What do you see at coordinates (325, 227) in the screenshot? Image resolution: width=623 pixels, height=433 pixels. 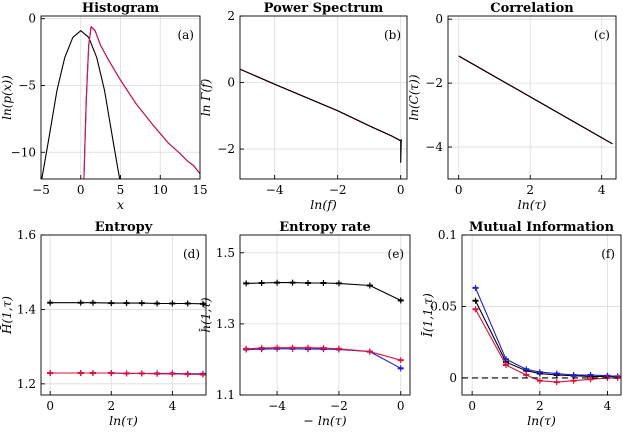 I see `chart-title: Entropy rate` at bounding box center [325, 227].